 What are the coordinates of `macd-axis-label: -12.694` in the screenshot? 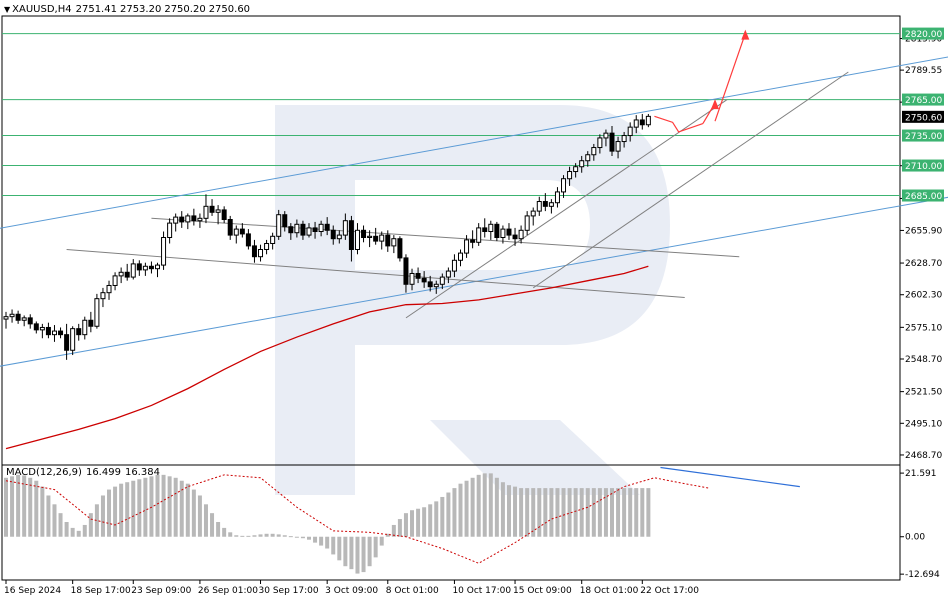 It's located at (922, 575).